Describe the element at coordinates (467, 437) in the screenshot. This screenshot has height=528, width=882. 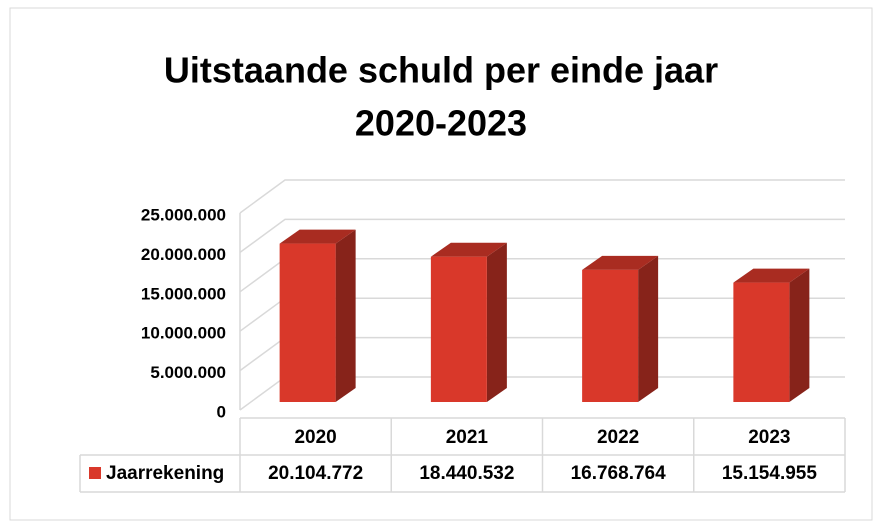
I see `x-tick-label: 2021` at that location.